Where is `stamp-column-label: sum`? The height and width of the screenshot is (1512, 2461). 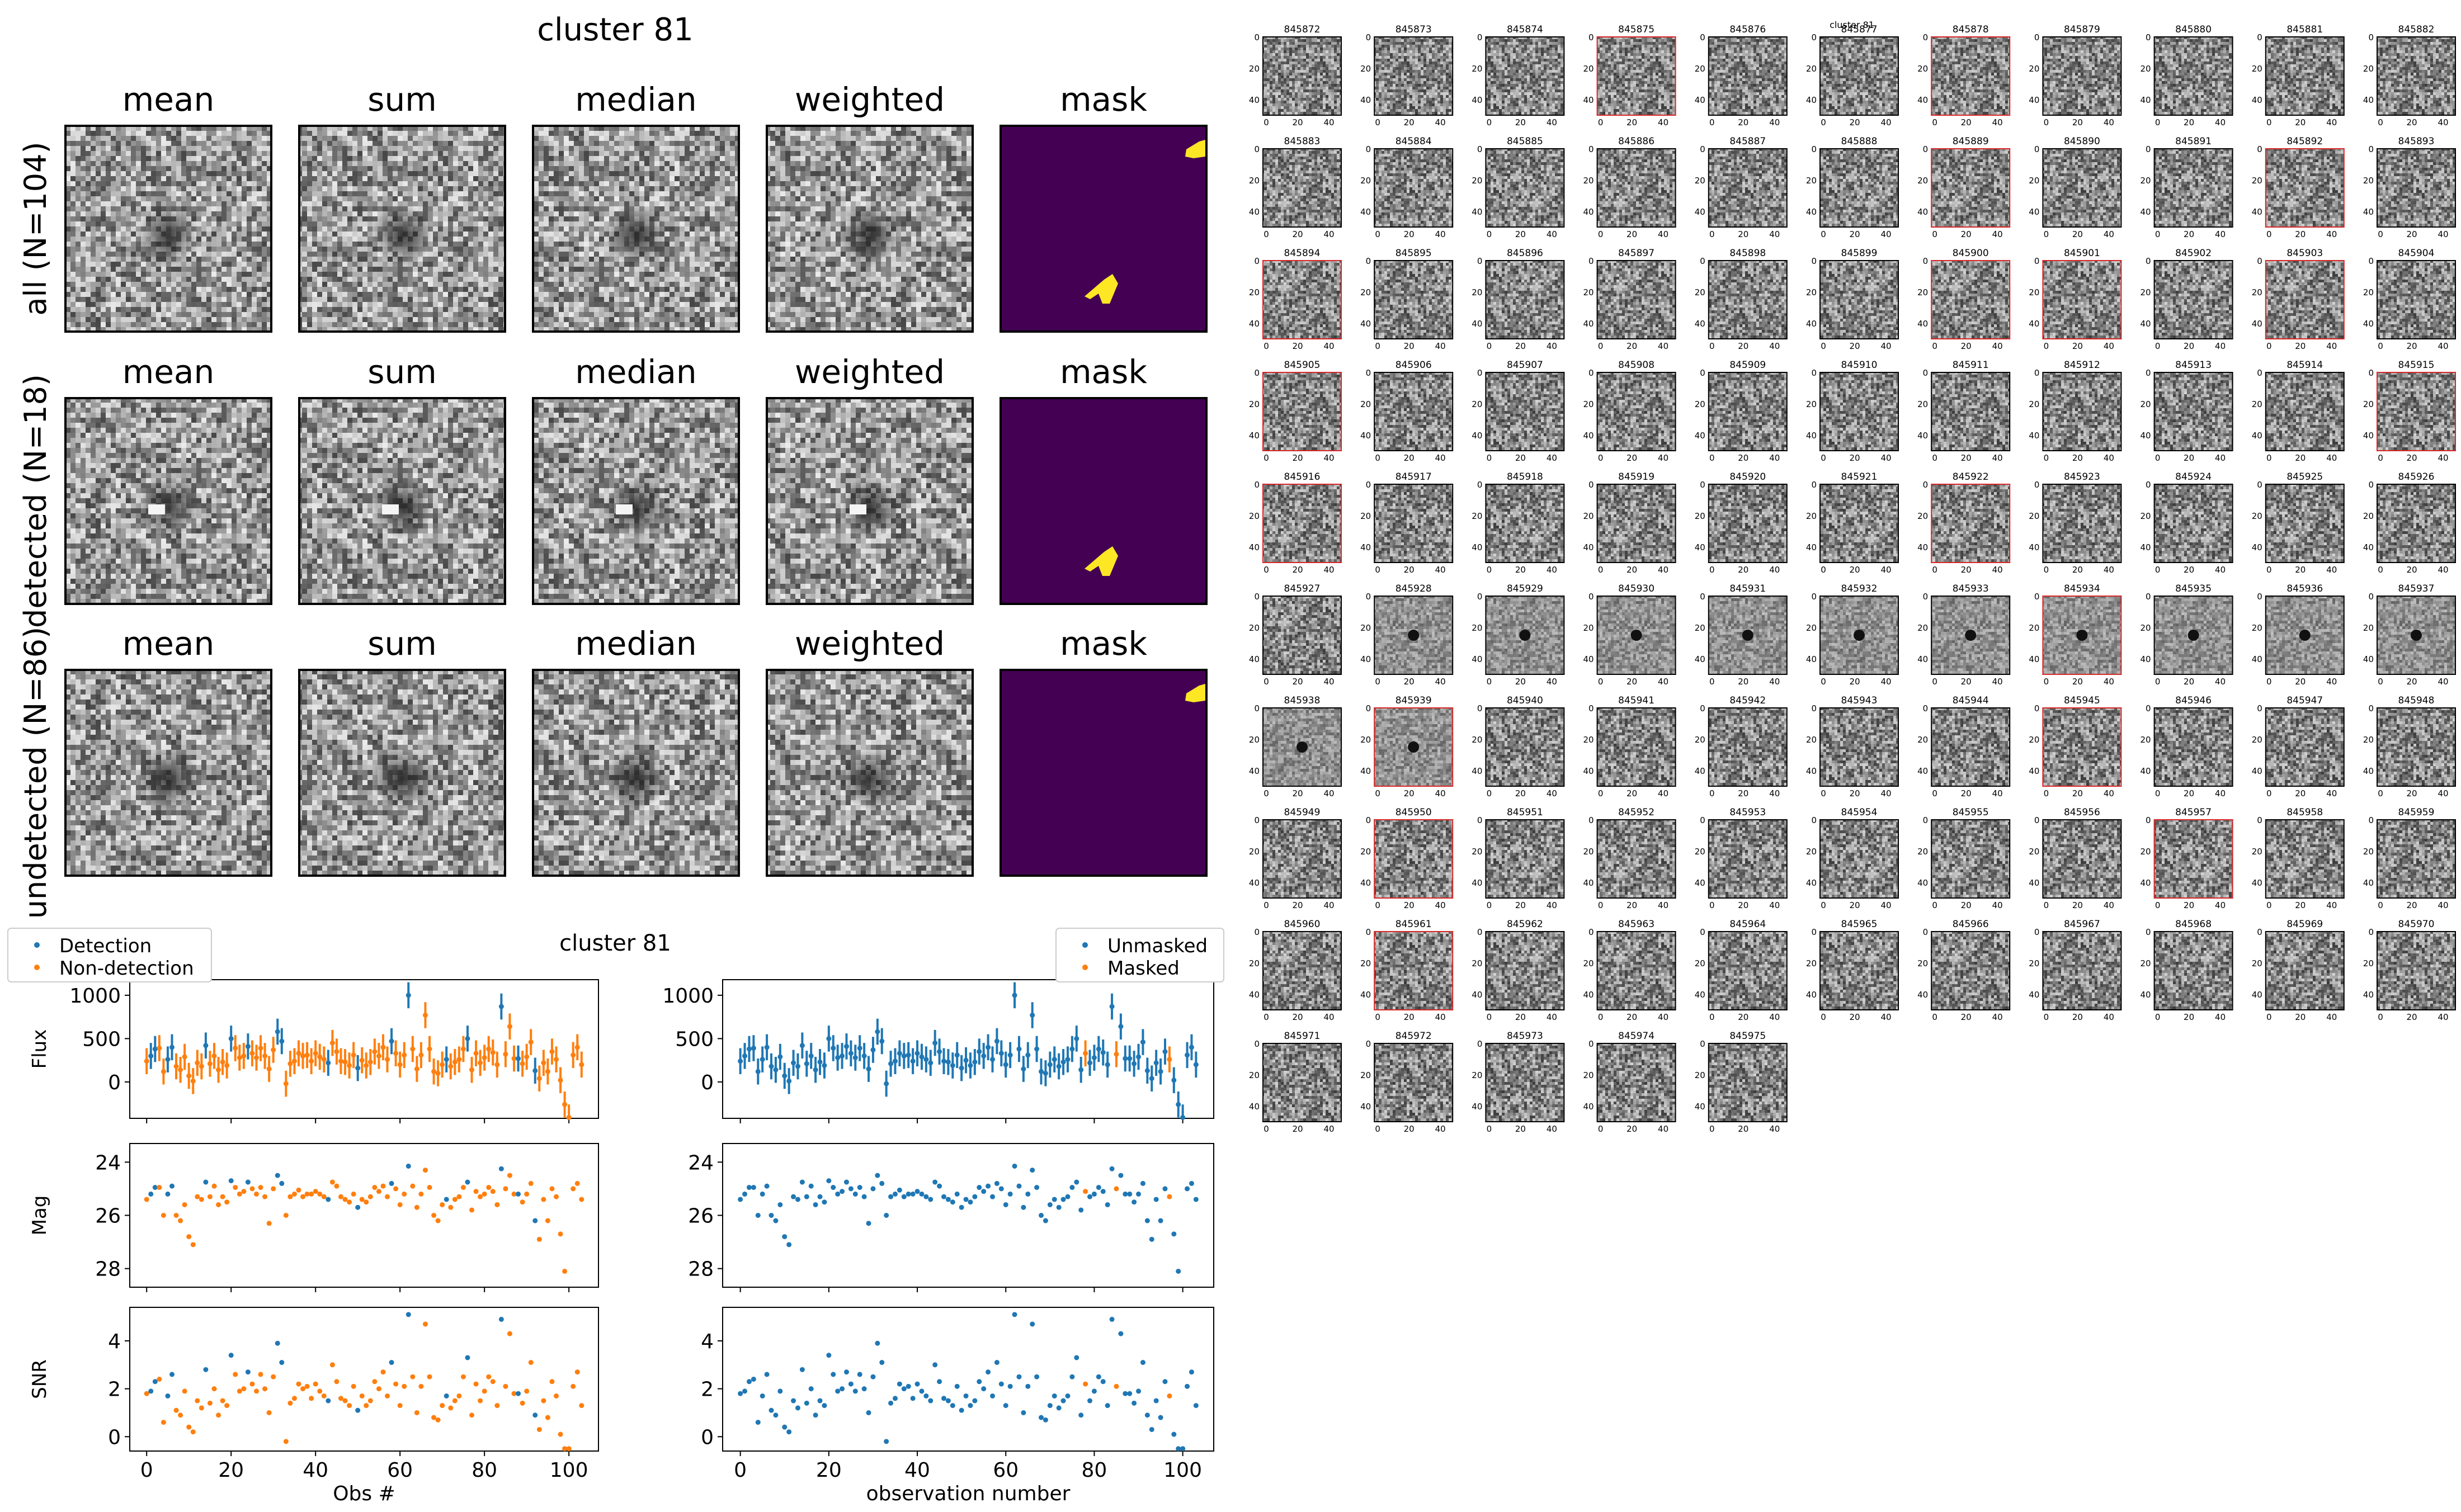
stamp-column-label: sum is located at coordinates (401, 644).